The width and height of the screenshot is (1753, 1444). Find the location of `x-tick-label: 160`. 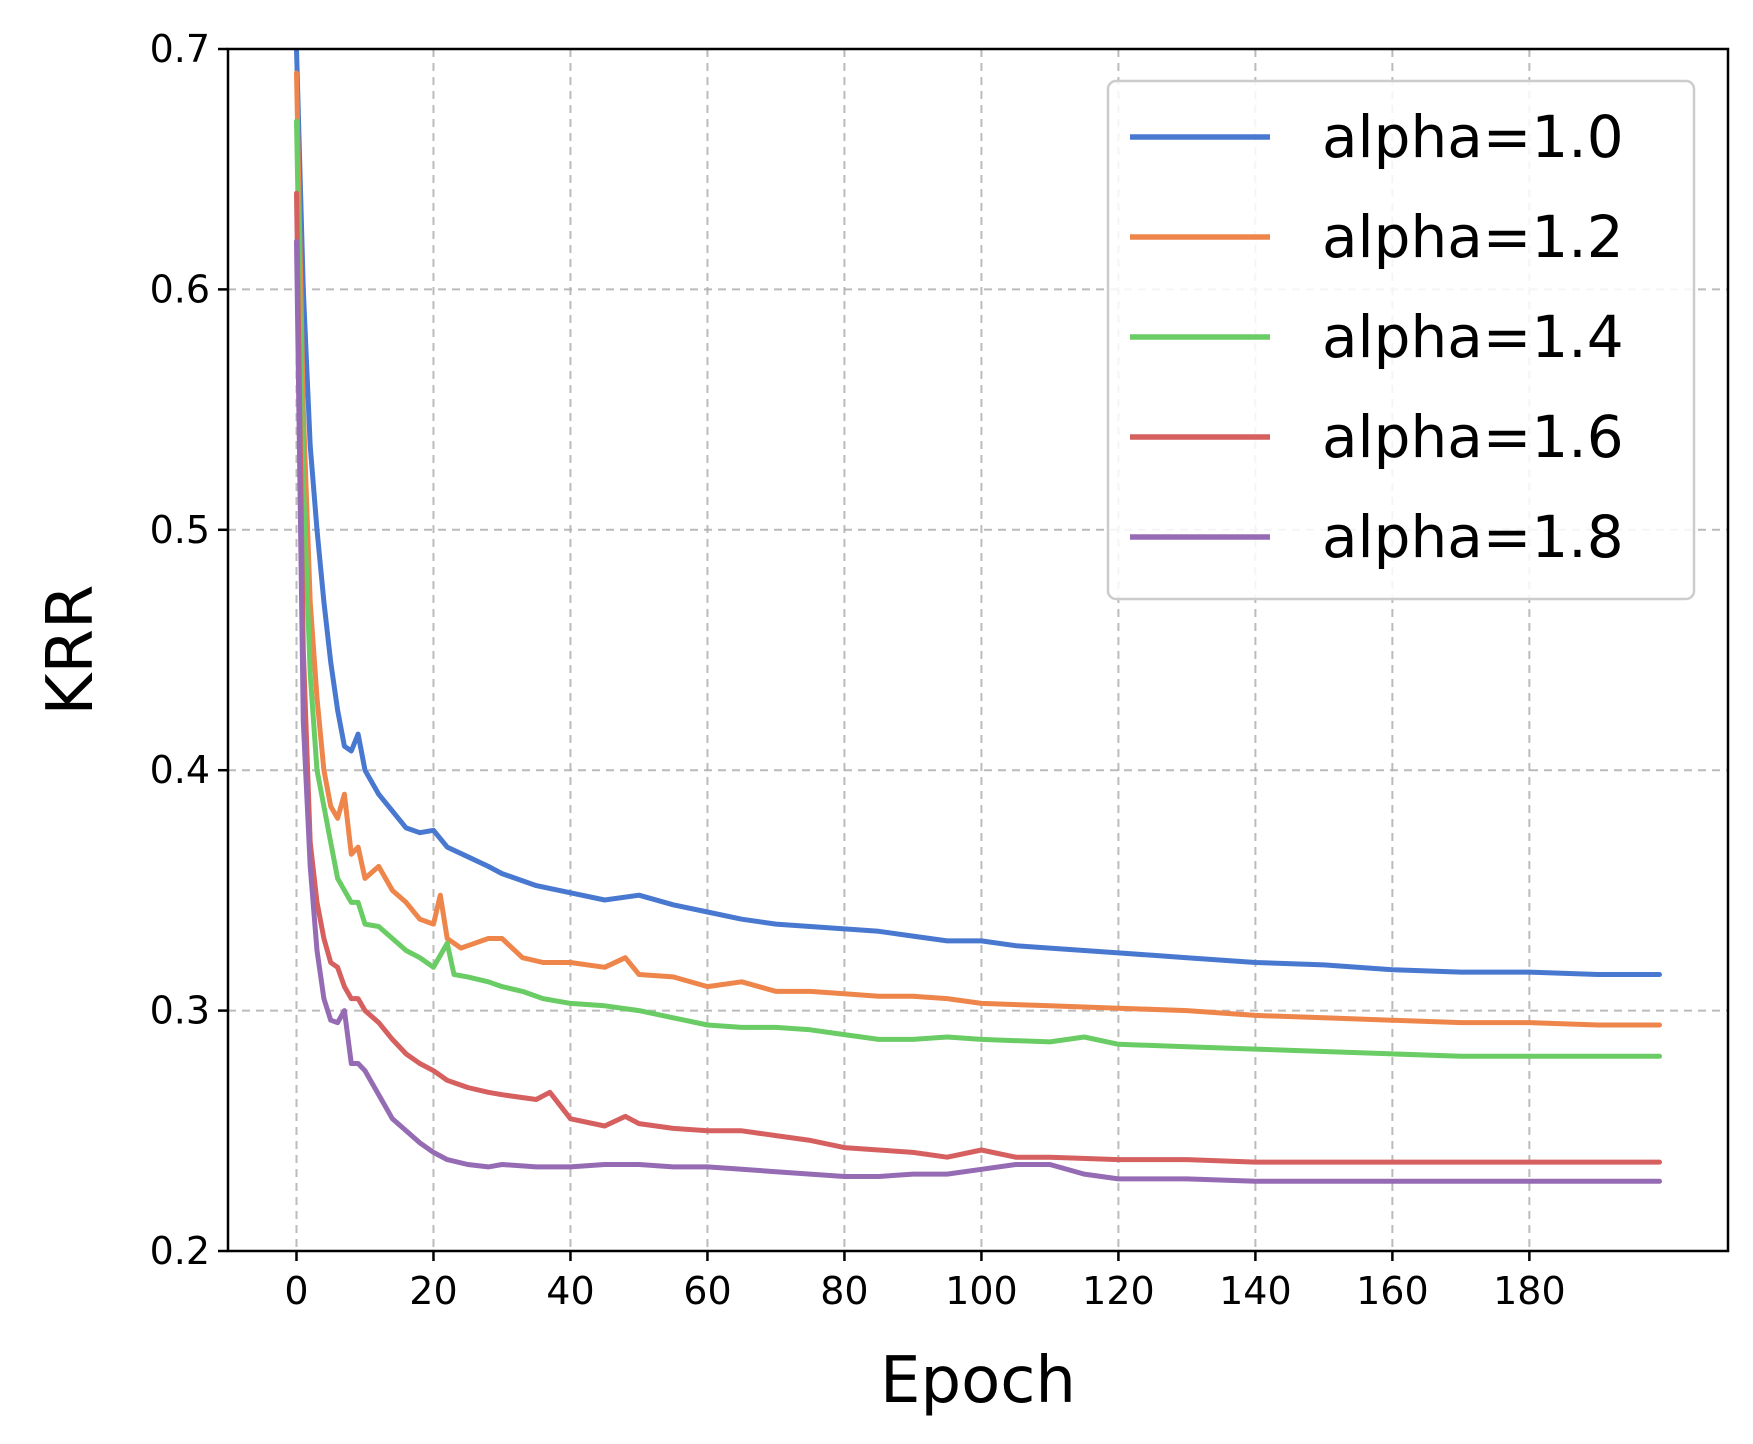

x-tick-label: 160 is located at coordinates (1392, 1291).